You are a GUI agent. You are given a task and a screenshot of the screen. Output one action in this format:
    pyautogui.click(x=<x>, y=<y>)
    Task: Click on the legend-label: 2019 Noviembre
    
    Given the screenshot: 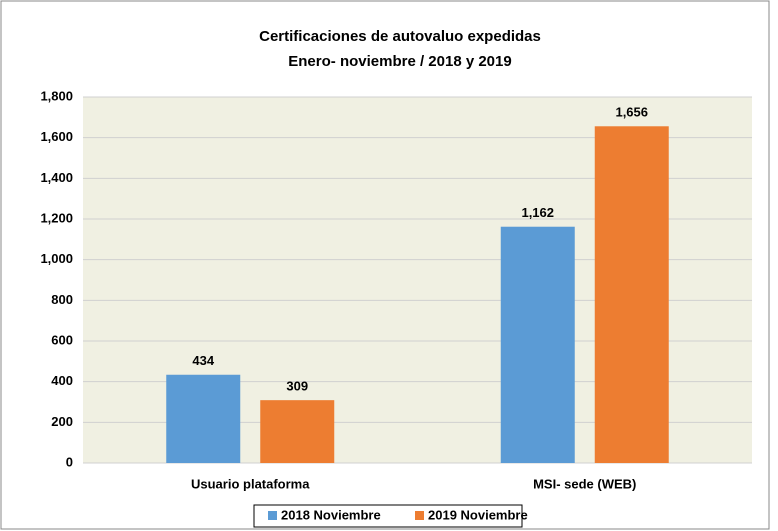 What is the action you would take?
    pyautogui.click(x=478, y=514)
    